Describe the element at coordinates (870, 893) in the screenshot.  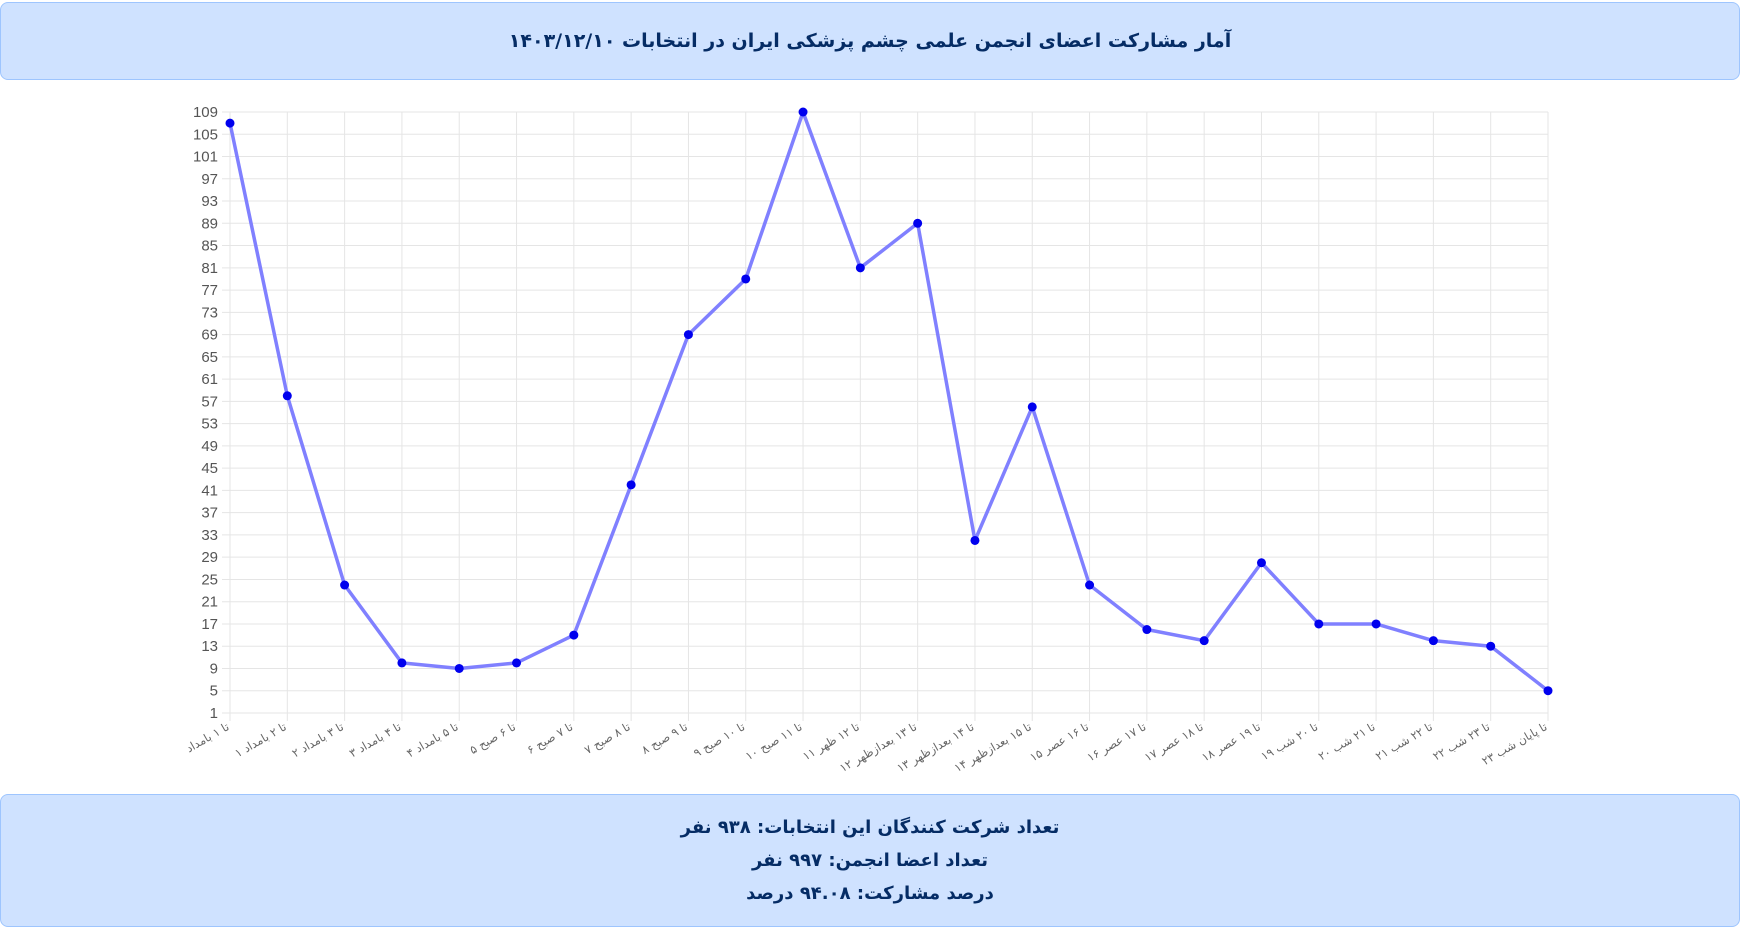
I see `participation-percent-text: درصد مشارکت: ۹۴.۰۸ درصد` at that location.